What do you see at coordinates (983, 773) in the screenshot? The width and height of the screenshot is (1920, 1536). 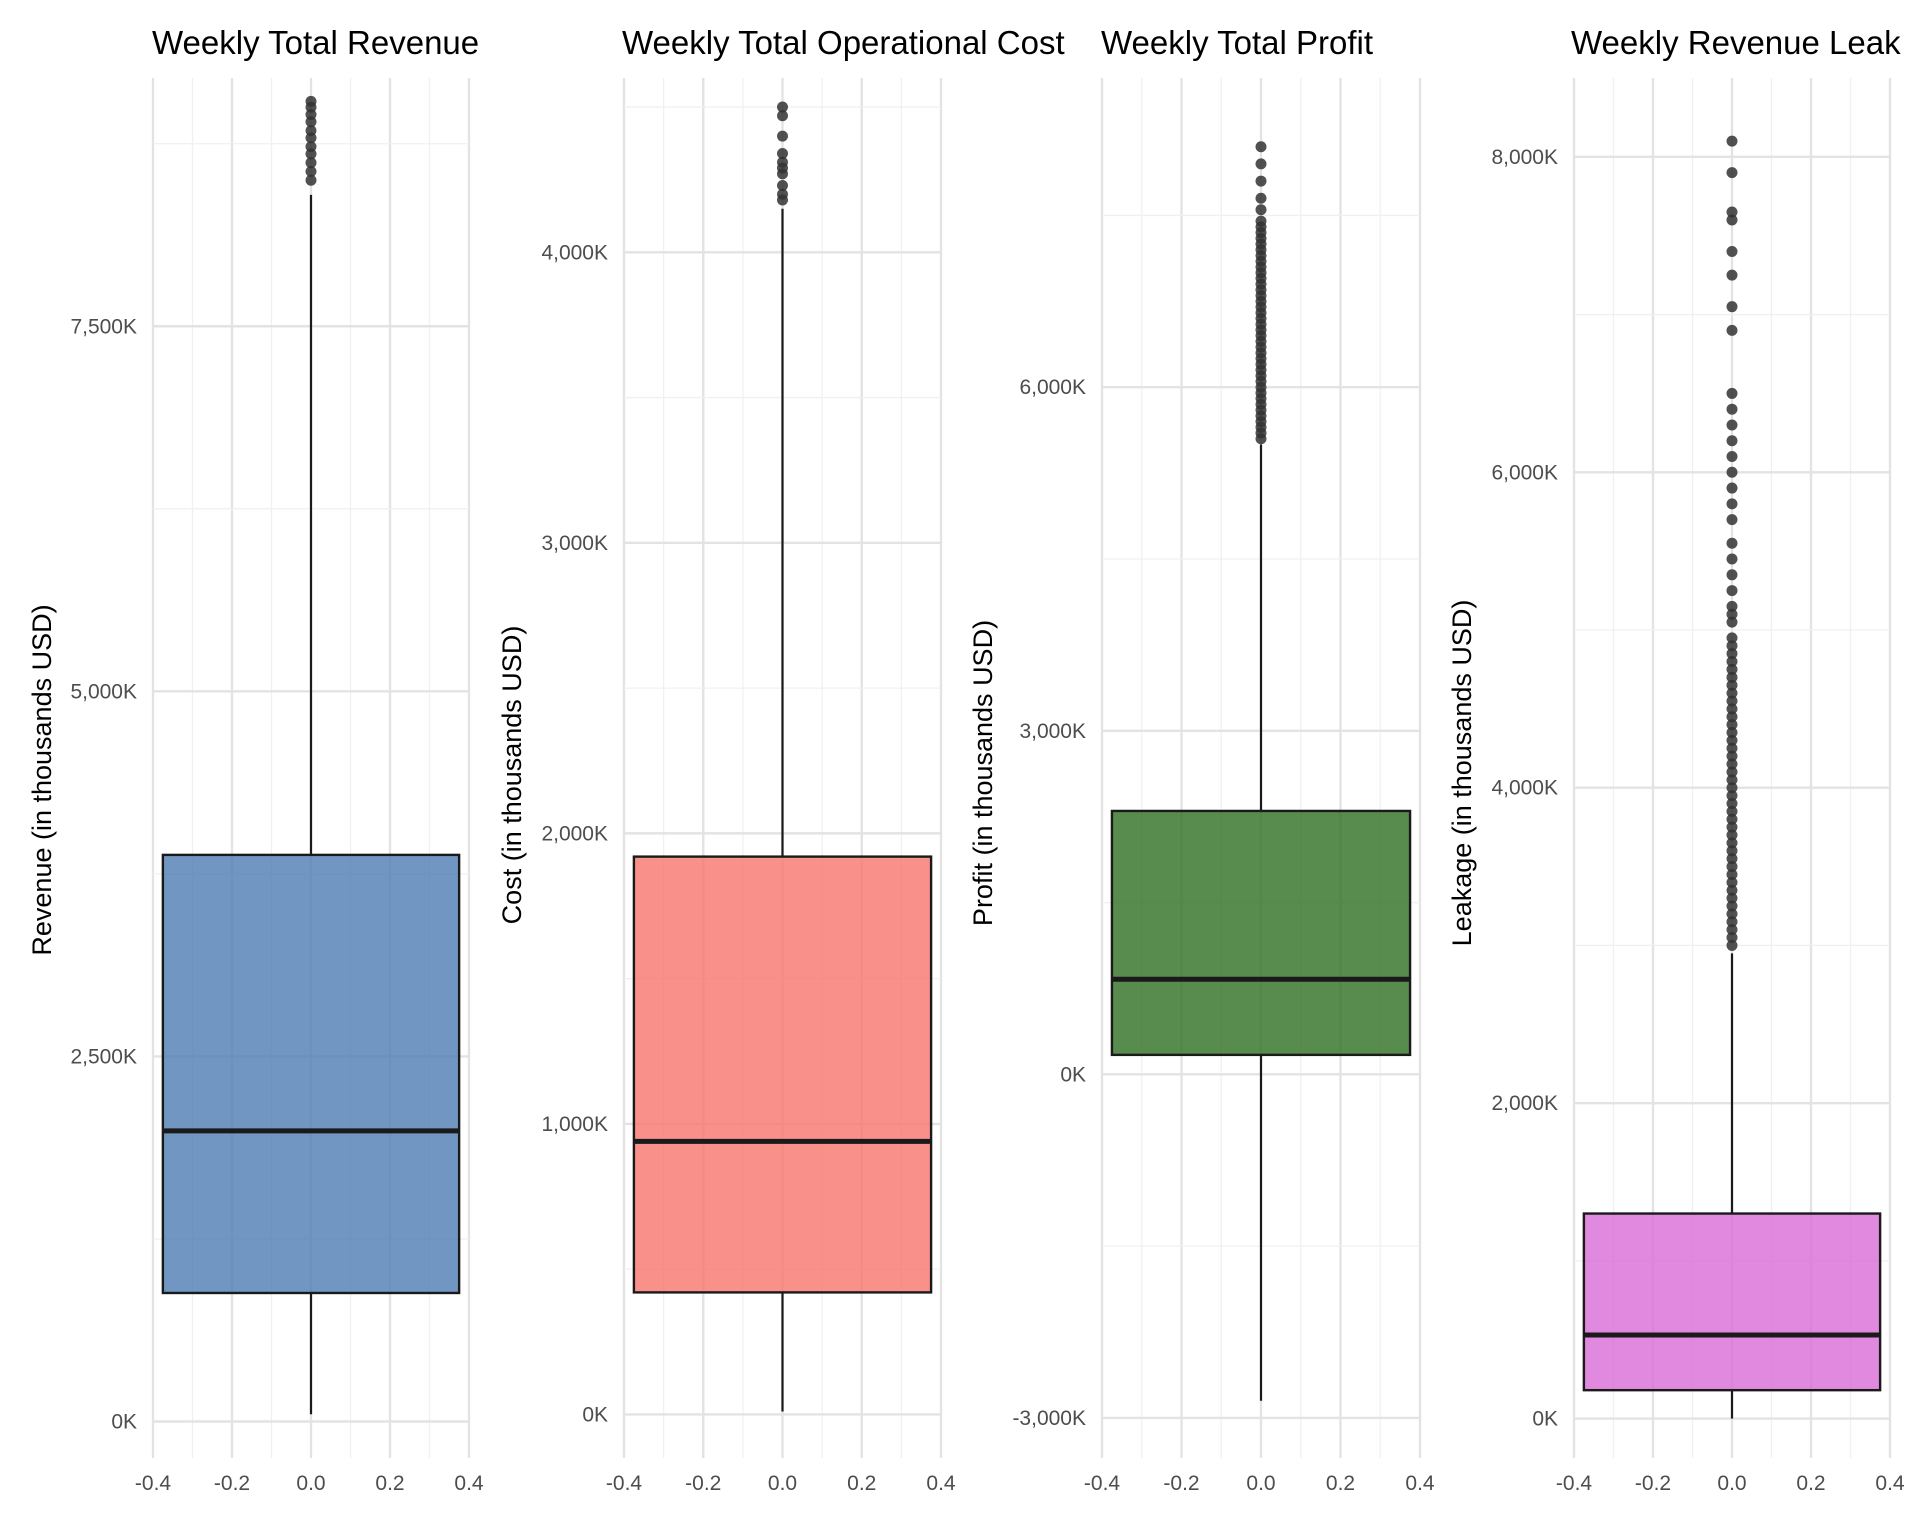 I see `y-axis-label: Profit (in thousands USD)` at bounding box center [983, 773].